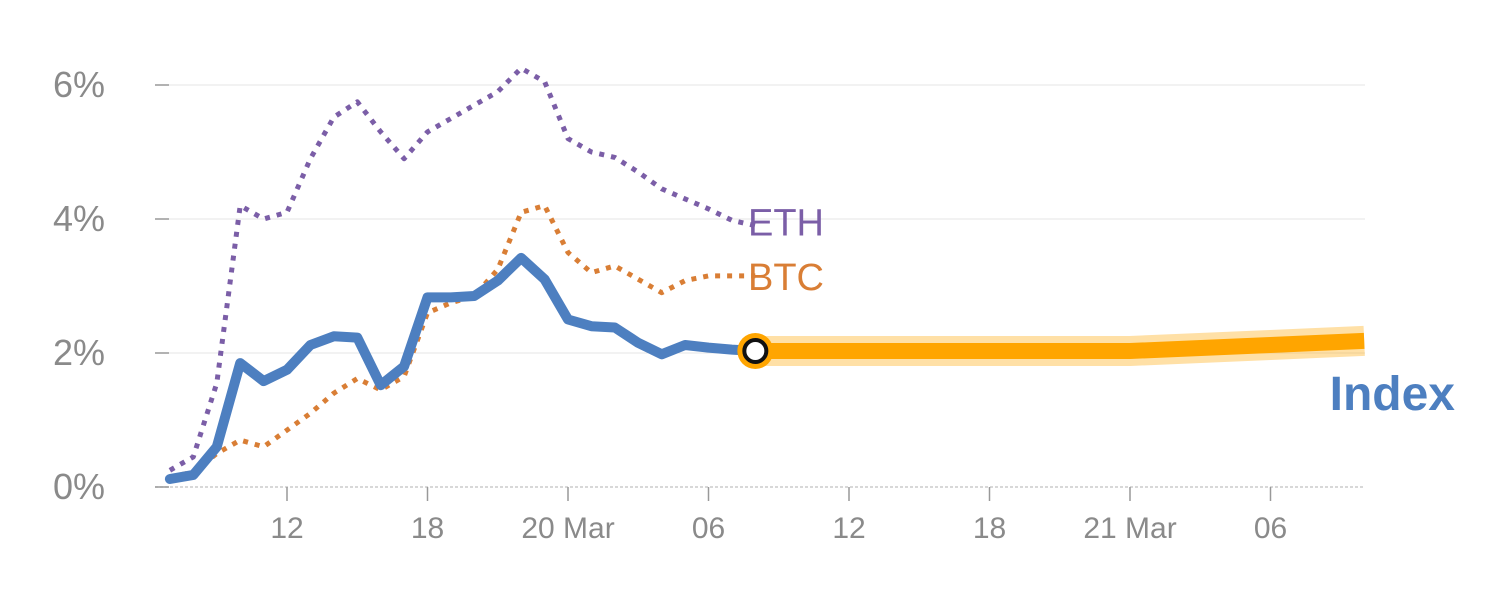  I want to click on x-tick-label: 20 Mar, so click(567, 528).